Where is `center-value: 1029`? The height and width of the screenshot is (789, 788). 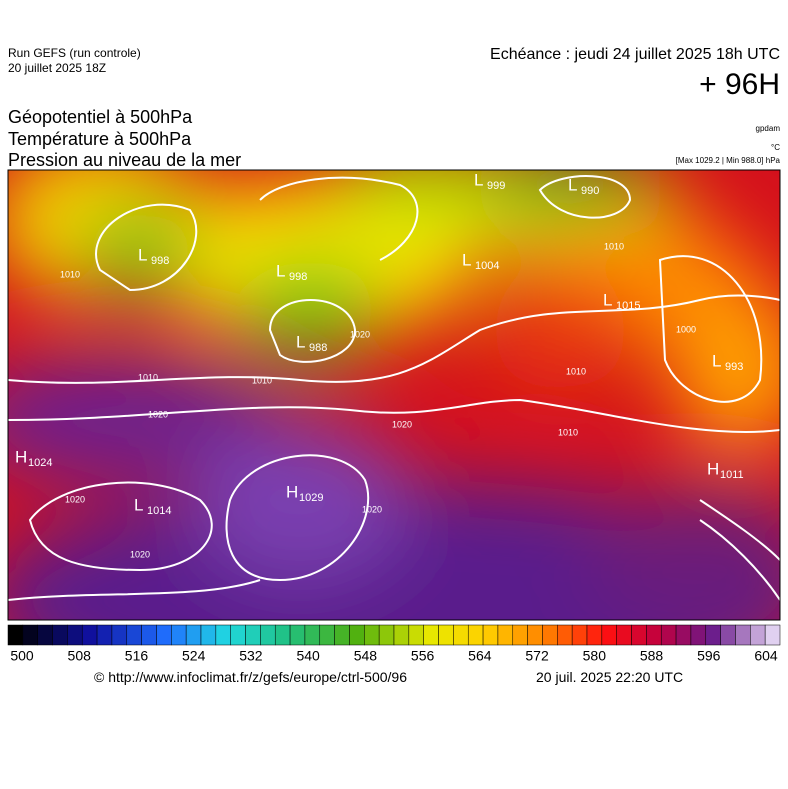 center-value: 1029 is located at coordinates (311, 498).